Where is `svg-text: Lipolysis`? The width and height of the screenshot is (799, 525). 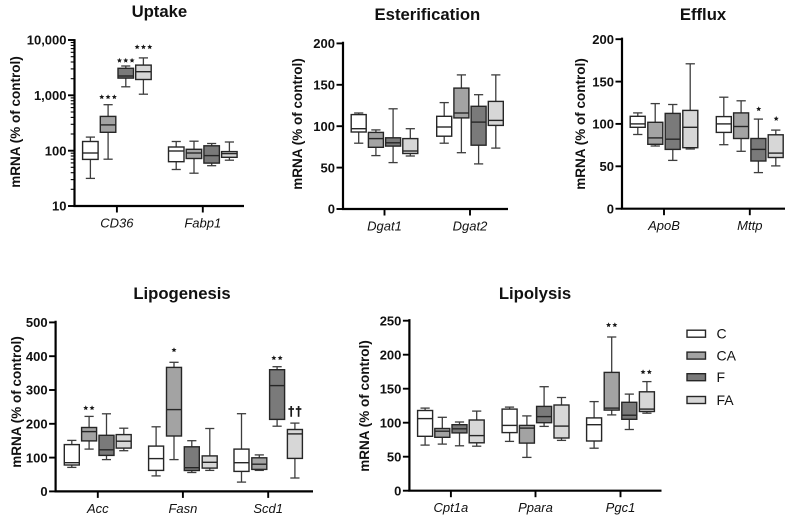 svg-text: Lipolysis is located at coordinates (535, 293).